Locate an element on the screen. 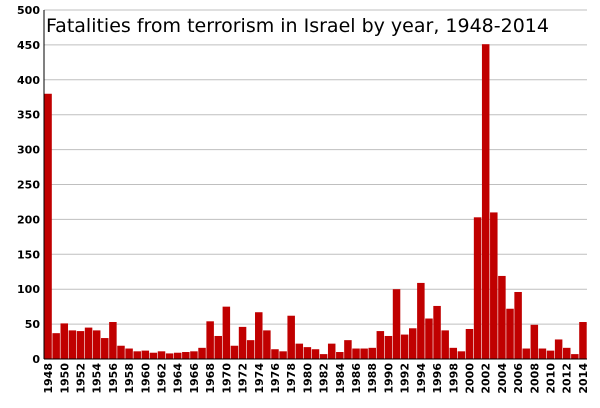  bar-2013 is located at coordinates (575, 356).